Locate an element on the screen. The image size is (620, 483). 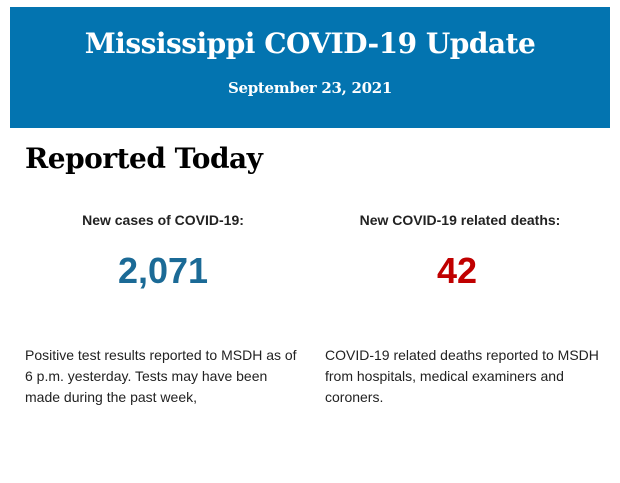
page-title: Mississippi COVID-19 Update is located at coordinates (310, 43).